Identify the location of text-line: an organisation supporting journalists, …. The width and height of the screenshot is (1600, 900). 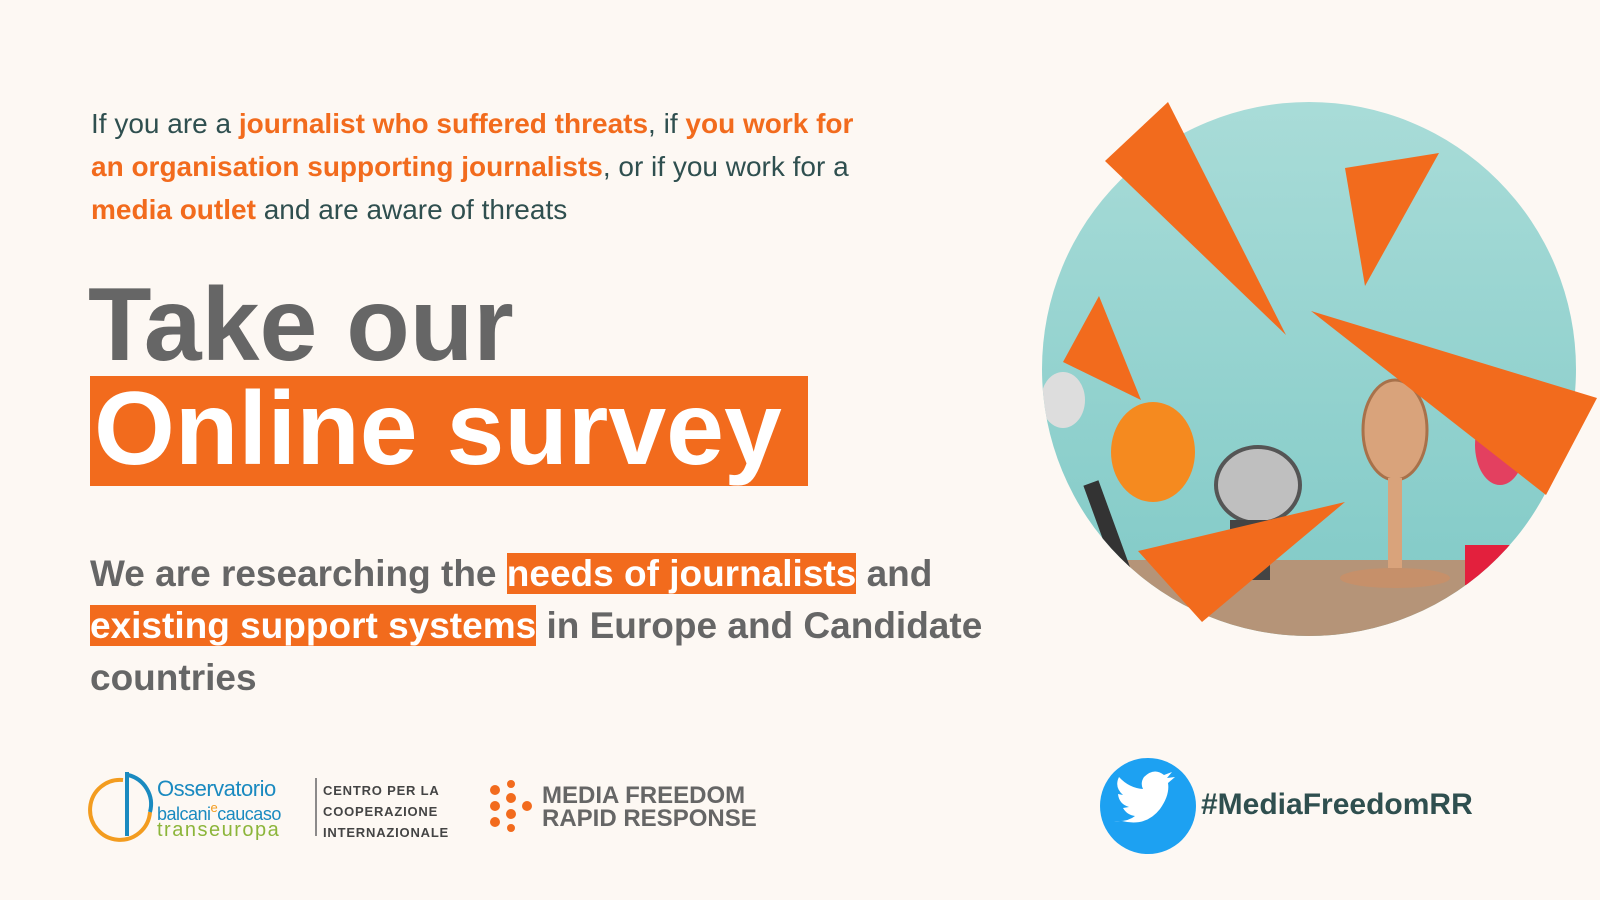
(472, 166).